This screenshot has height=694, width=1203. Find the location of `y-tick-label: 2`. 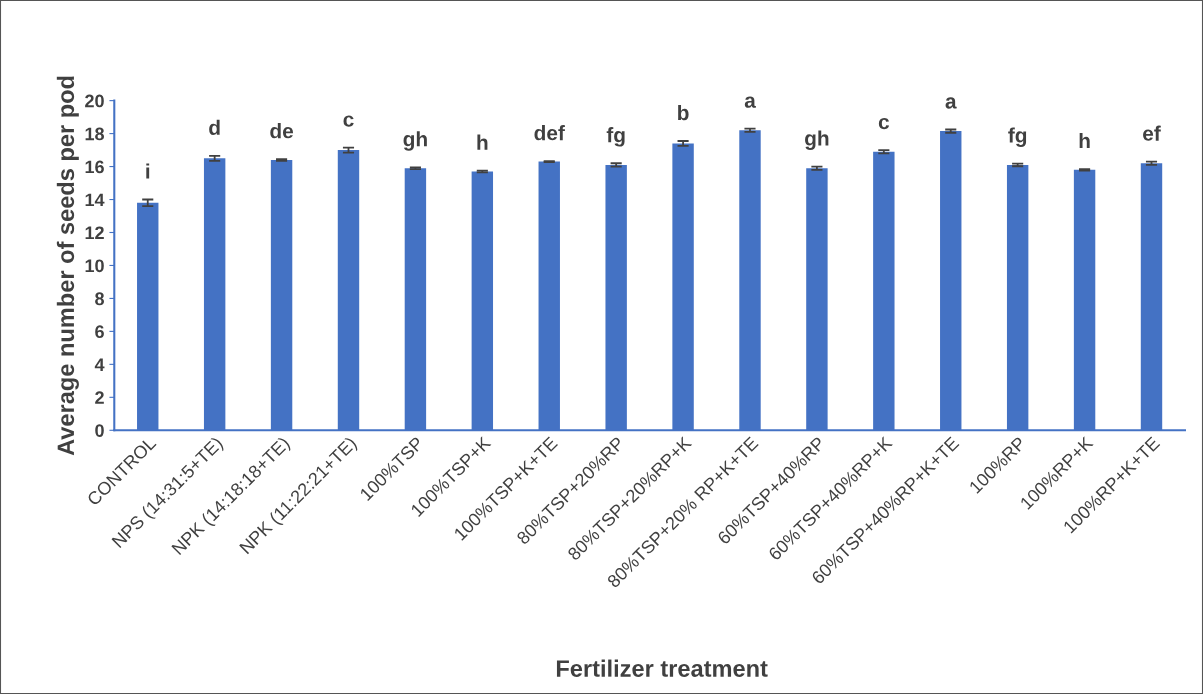

y-tick-label: 2 is located at coordinates (99, 397).